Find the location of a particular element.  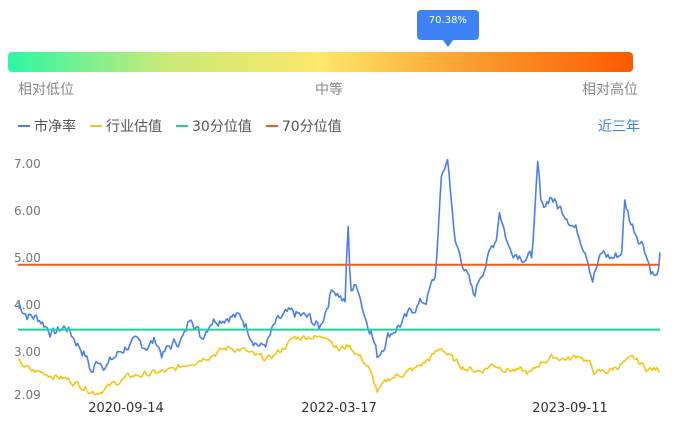

y-tick-label: 7.00 is located at coordinates (27, 164).